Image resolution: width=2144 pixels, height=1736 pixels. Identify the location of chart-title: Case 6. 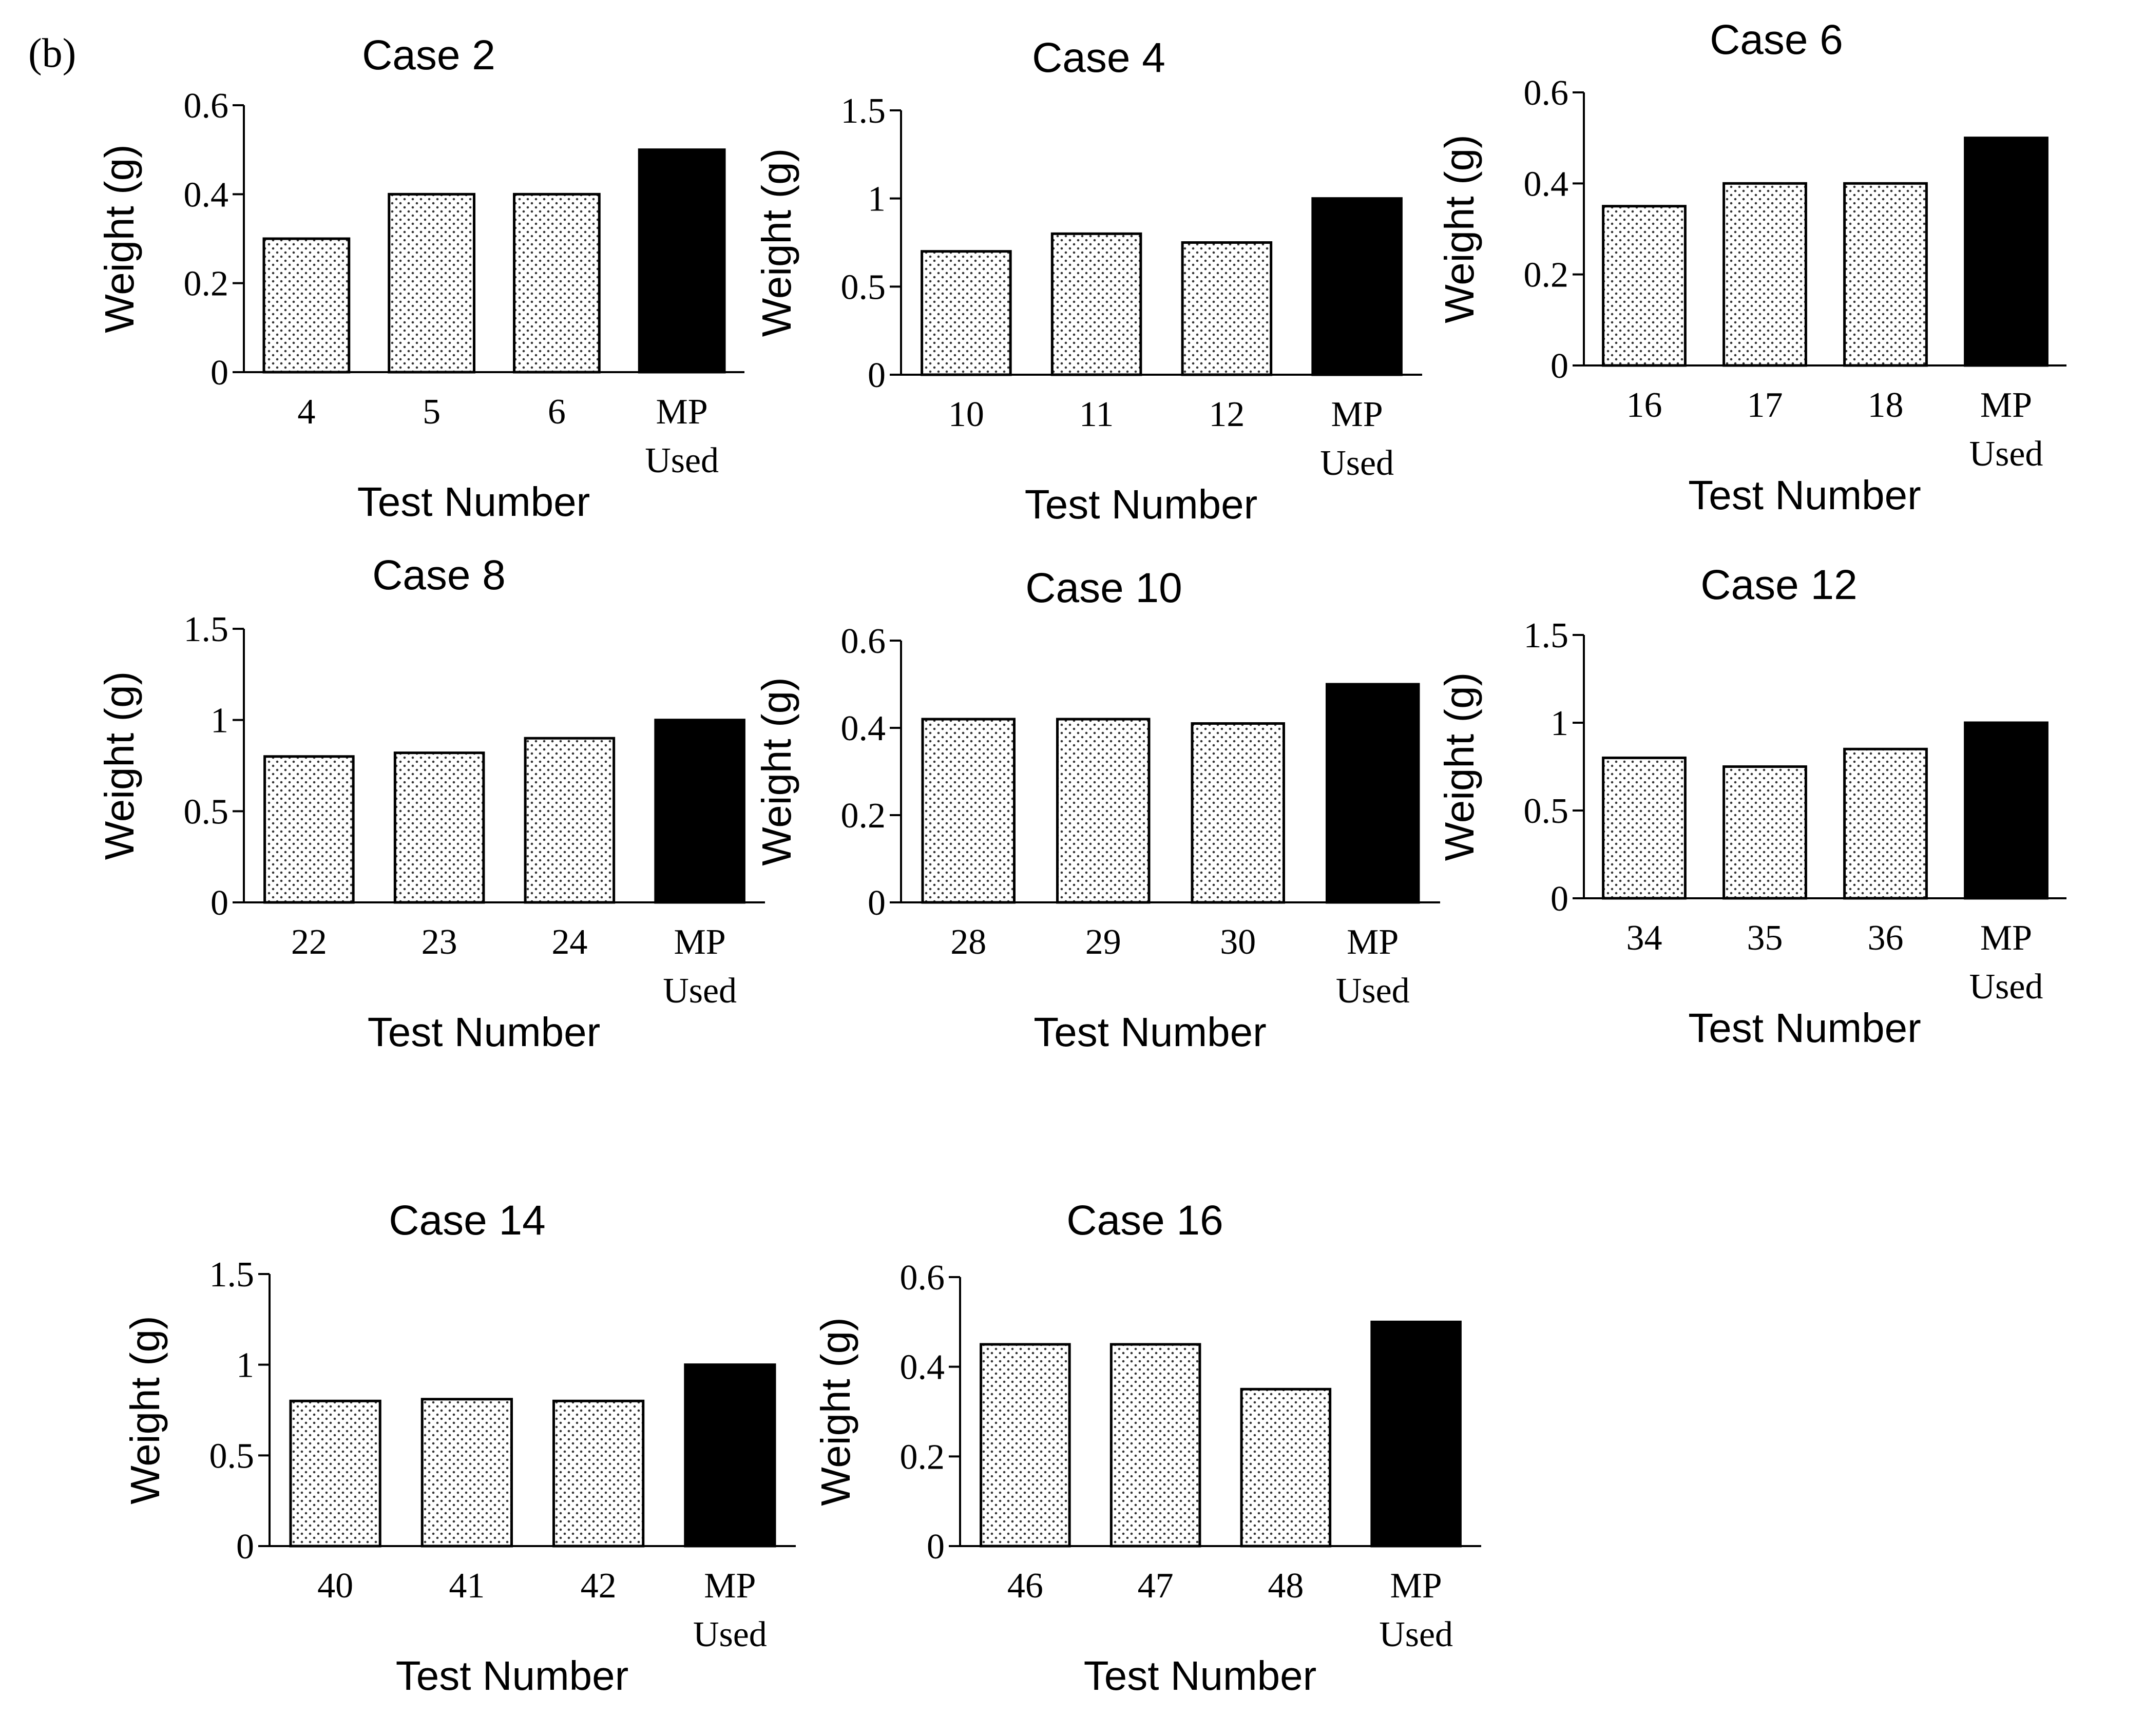
(1776, 39).